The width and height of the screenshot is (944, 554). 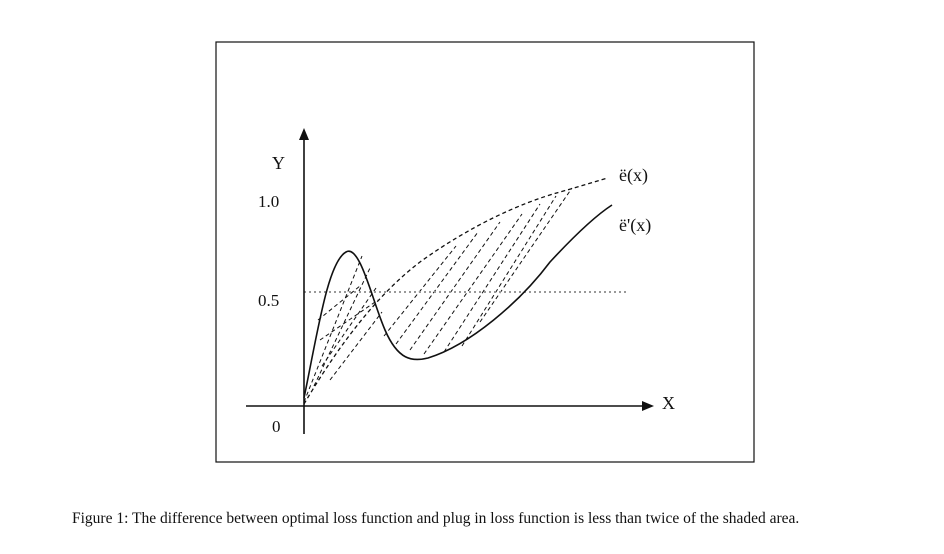 I want to click on tick-label-1-0: 1.0, so click(x=268, y=201).